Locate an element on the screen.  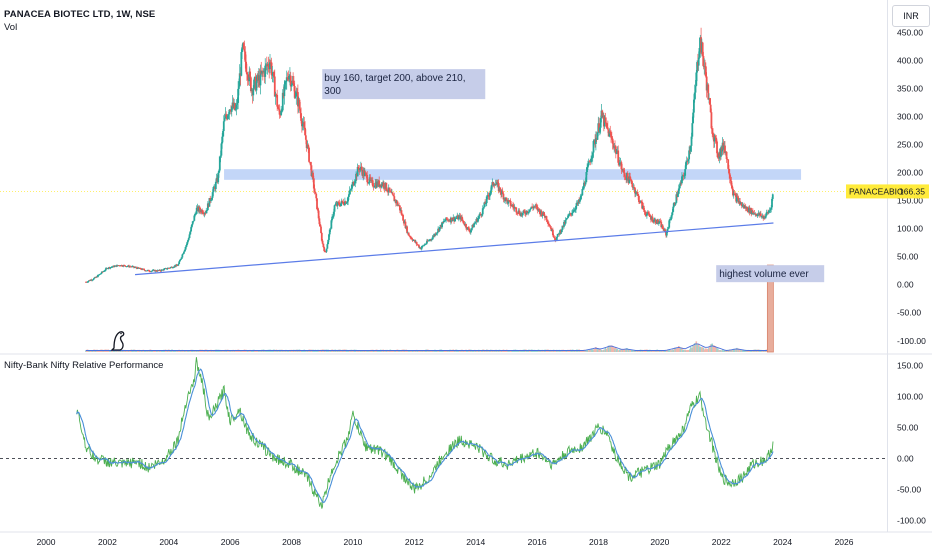
support-trendline is located at coordinates (454, 249).